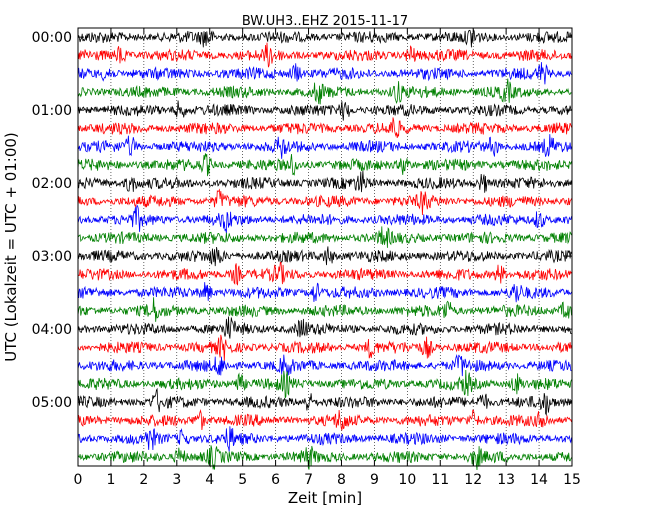  I want to click on x-axis-label: Zeit [min], so click(325, 498).